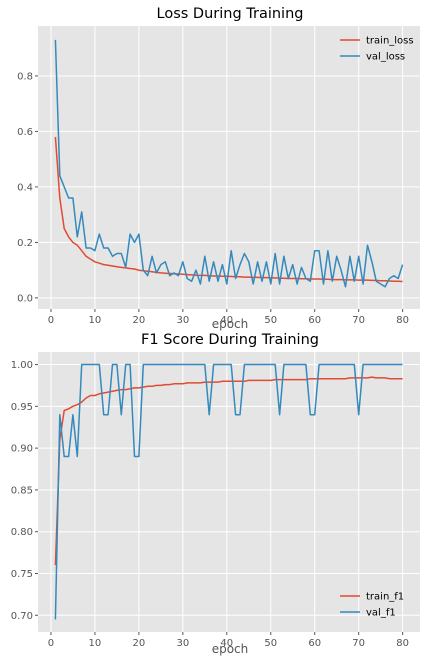 This screenshot has width=434, height=663. Describe the element at coordinates (25, 298) in the screenshot. I see `loss-y-tick-label: 0.0` at that location.